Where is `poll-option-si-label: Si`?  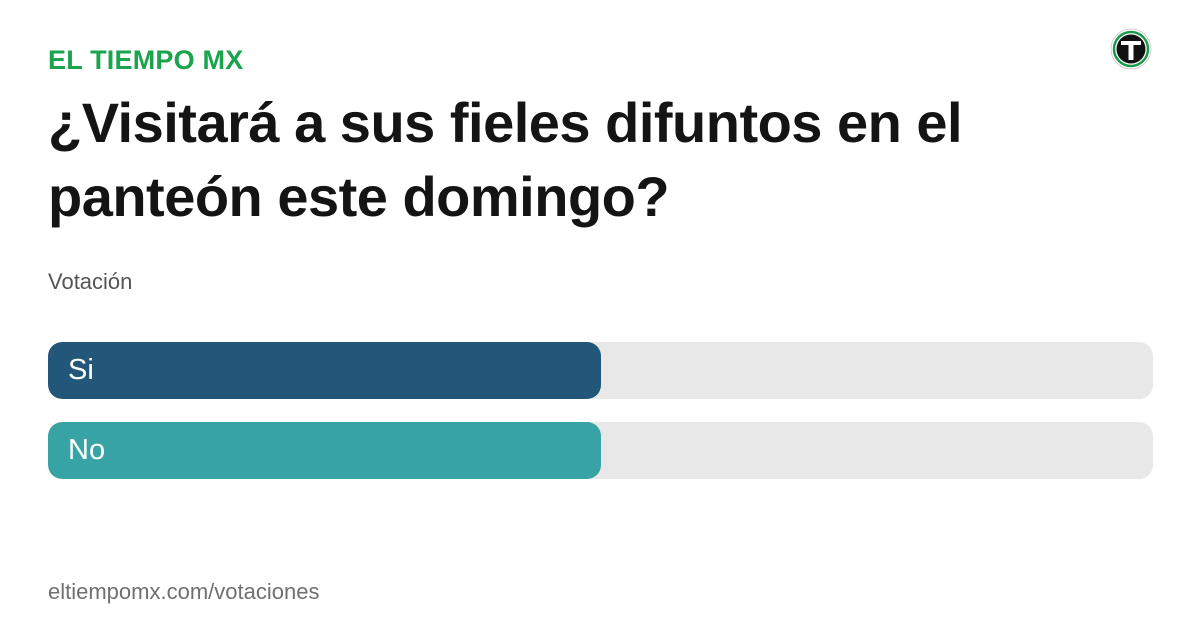
poll-option-si-label: Si is located at coordinates (81, 370).